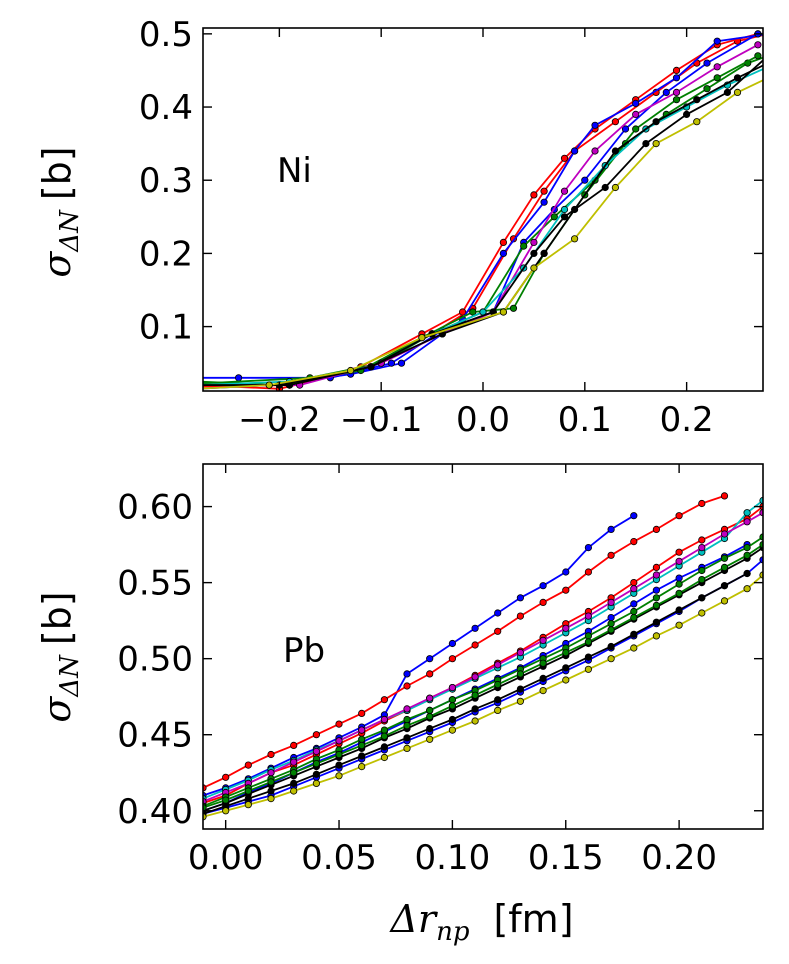  Describe the element at coordinates (70, 676) in the screenshot. I see `ylabel-bottom-sub: ΔN` at that location.